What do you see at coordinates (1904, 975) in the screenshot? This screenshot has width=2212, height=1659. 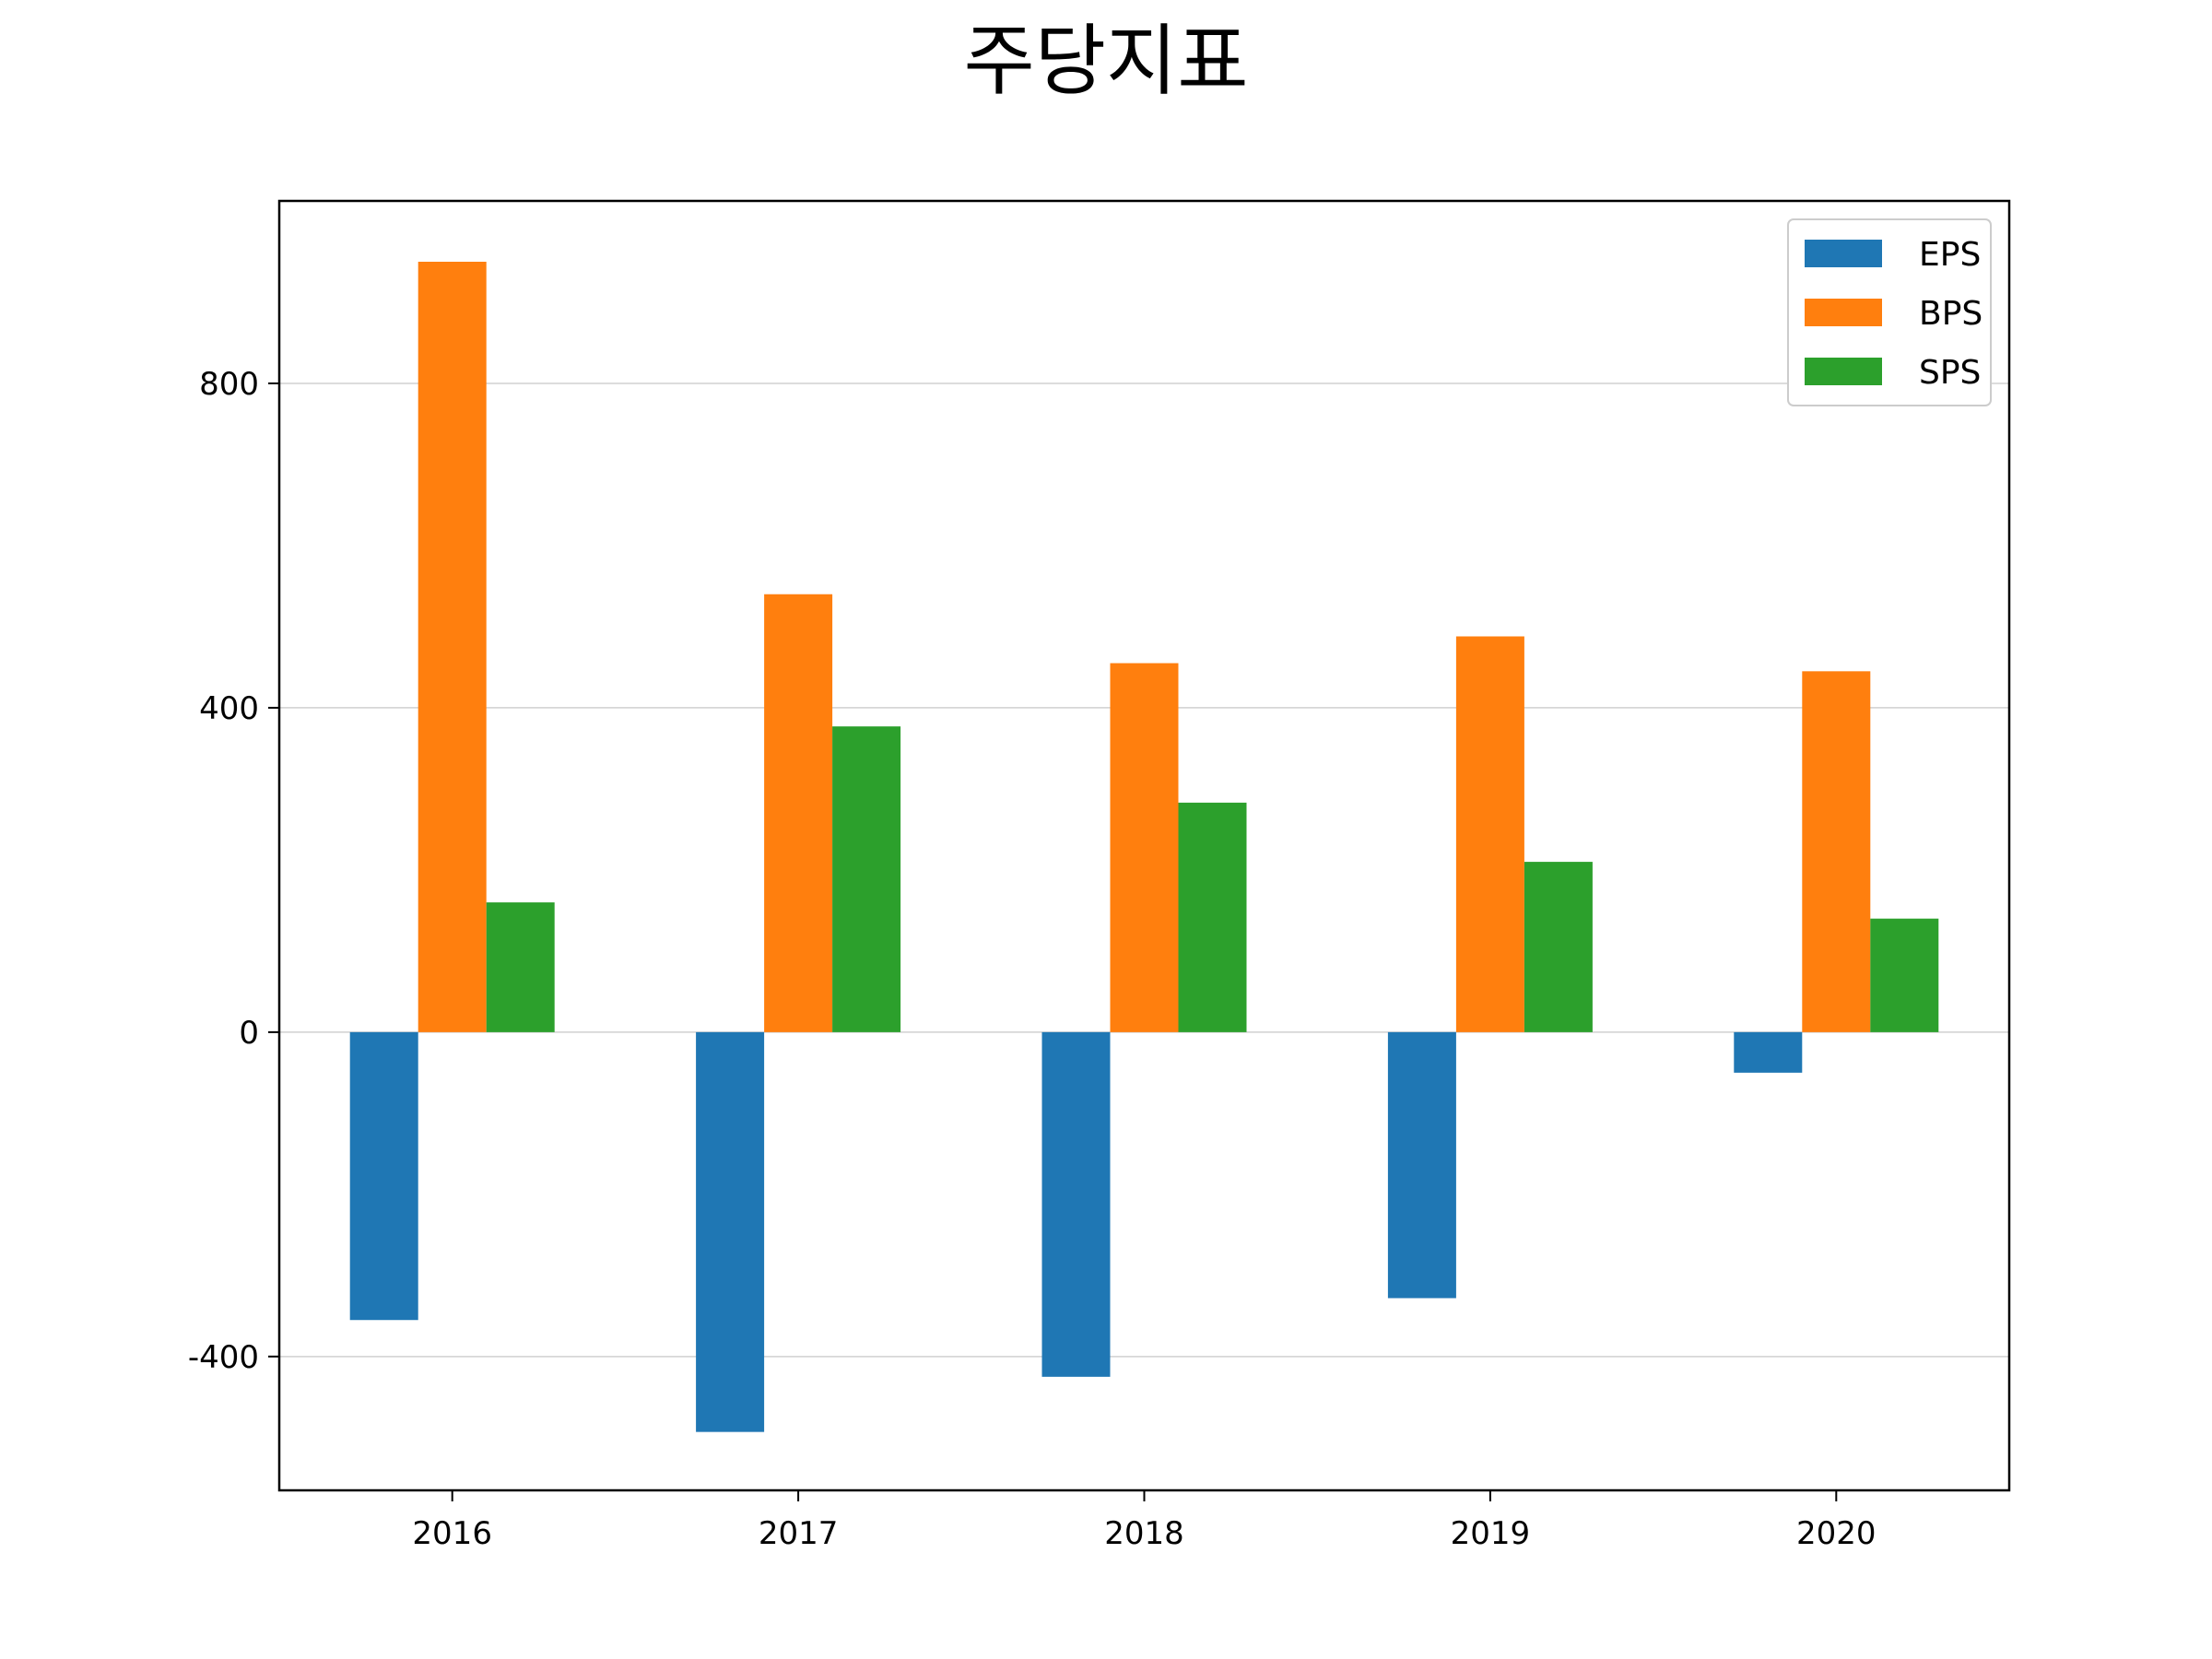 I see `bar-sps-2020` at bounding box center [1904, 975].